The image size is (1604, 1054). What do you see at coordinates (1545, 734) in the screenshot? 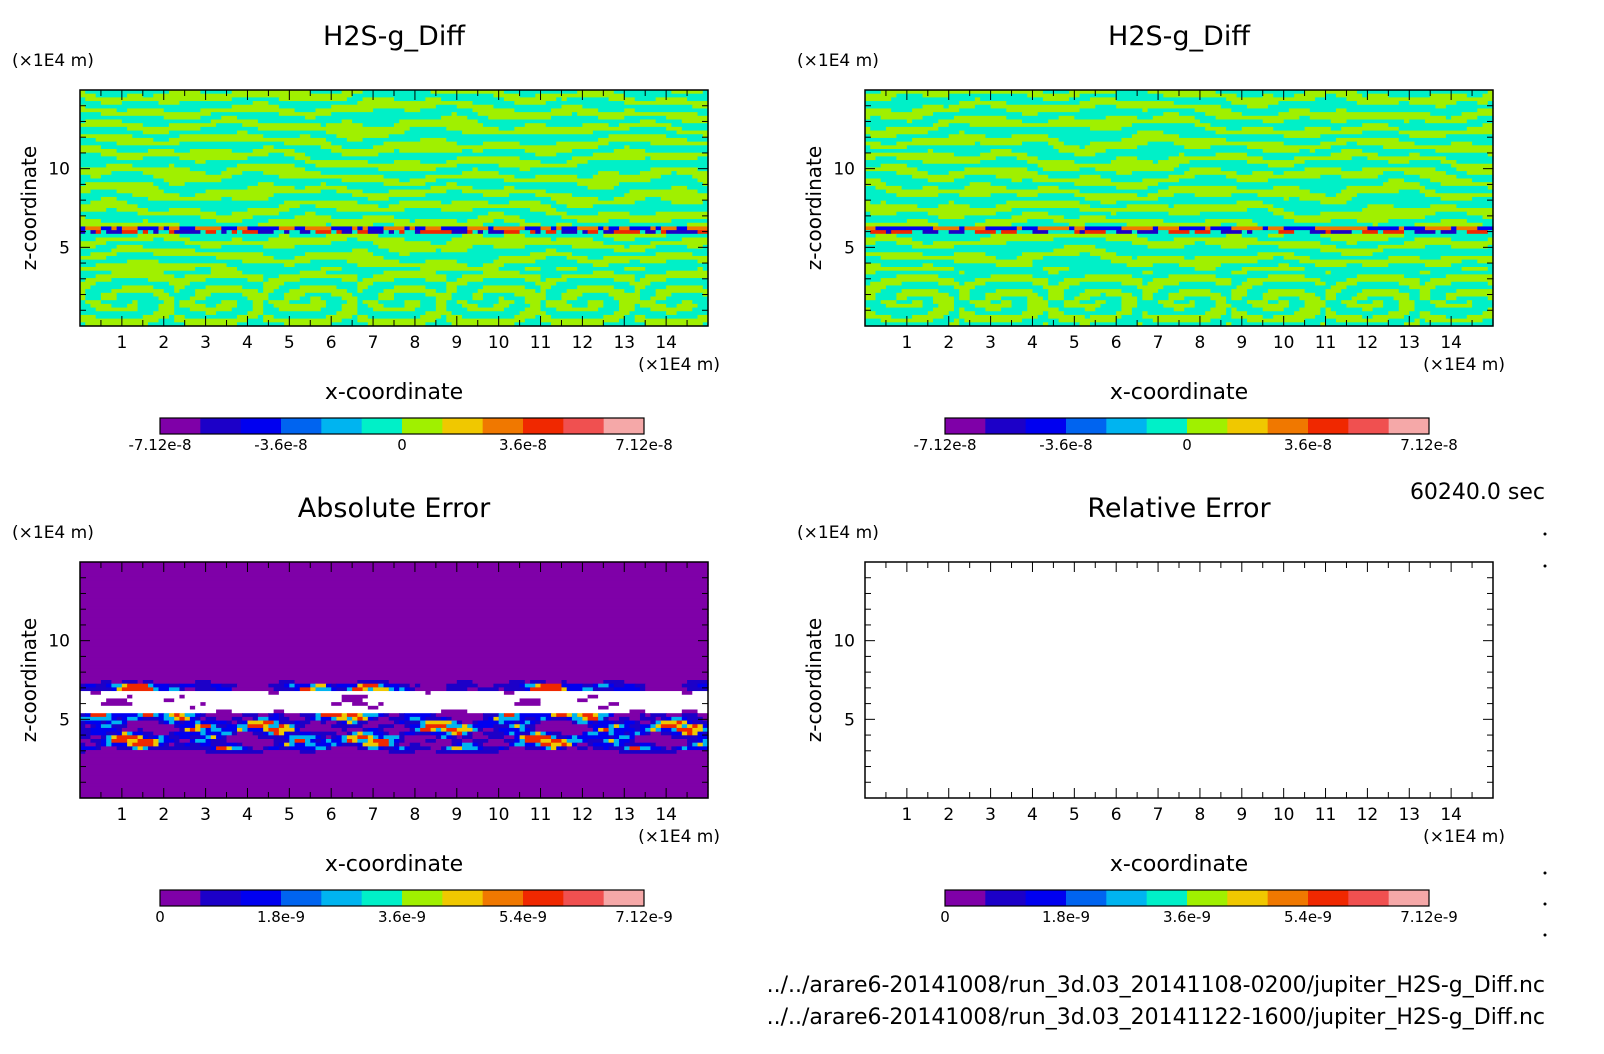
I see `margin-dots` at bounding box center [1545, 734].